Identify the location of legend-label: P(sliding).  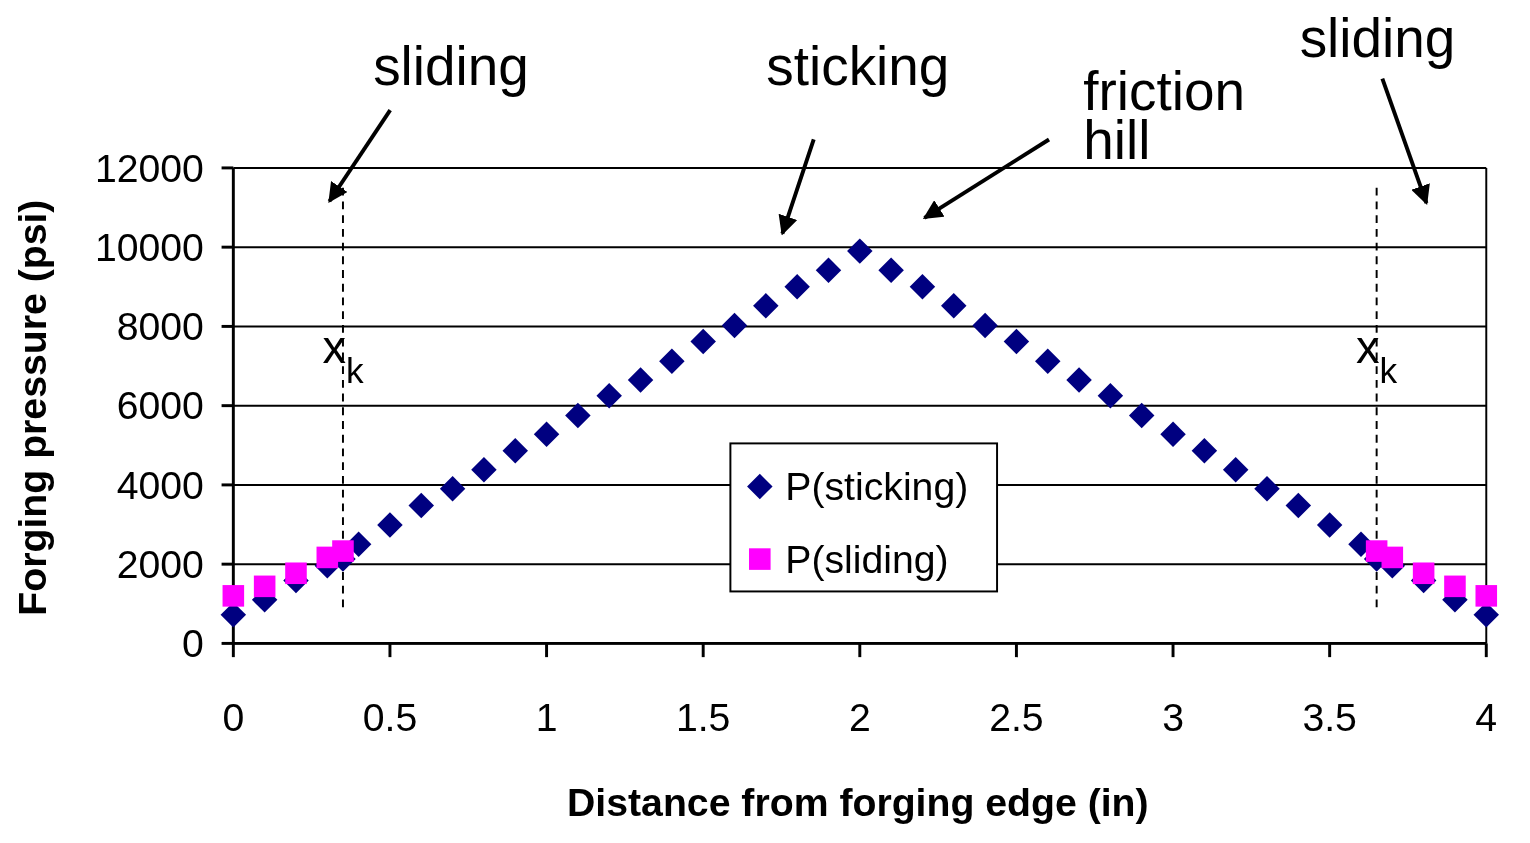
(867, 559).